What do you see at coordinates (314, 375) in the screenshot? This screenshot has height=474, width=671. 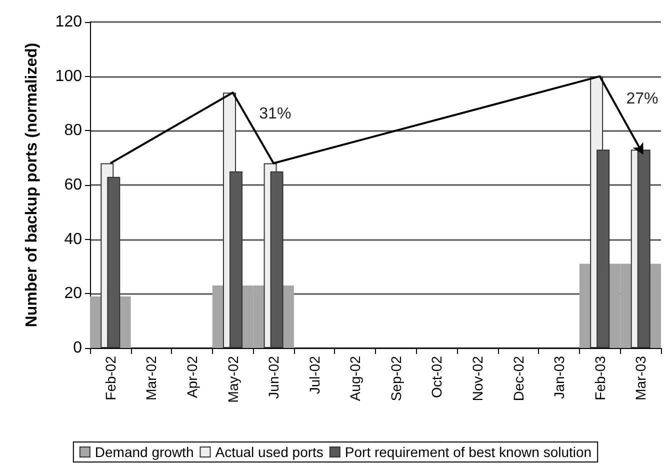 I see `x-tick-label: Jul-02` at bounding box center [314, 375].